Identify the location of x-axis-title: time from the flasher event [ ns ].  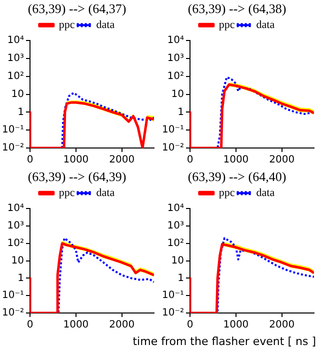
(224, 342).